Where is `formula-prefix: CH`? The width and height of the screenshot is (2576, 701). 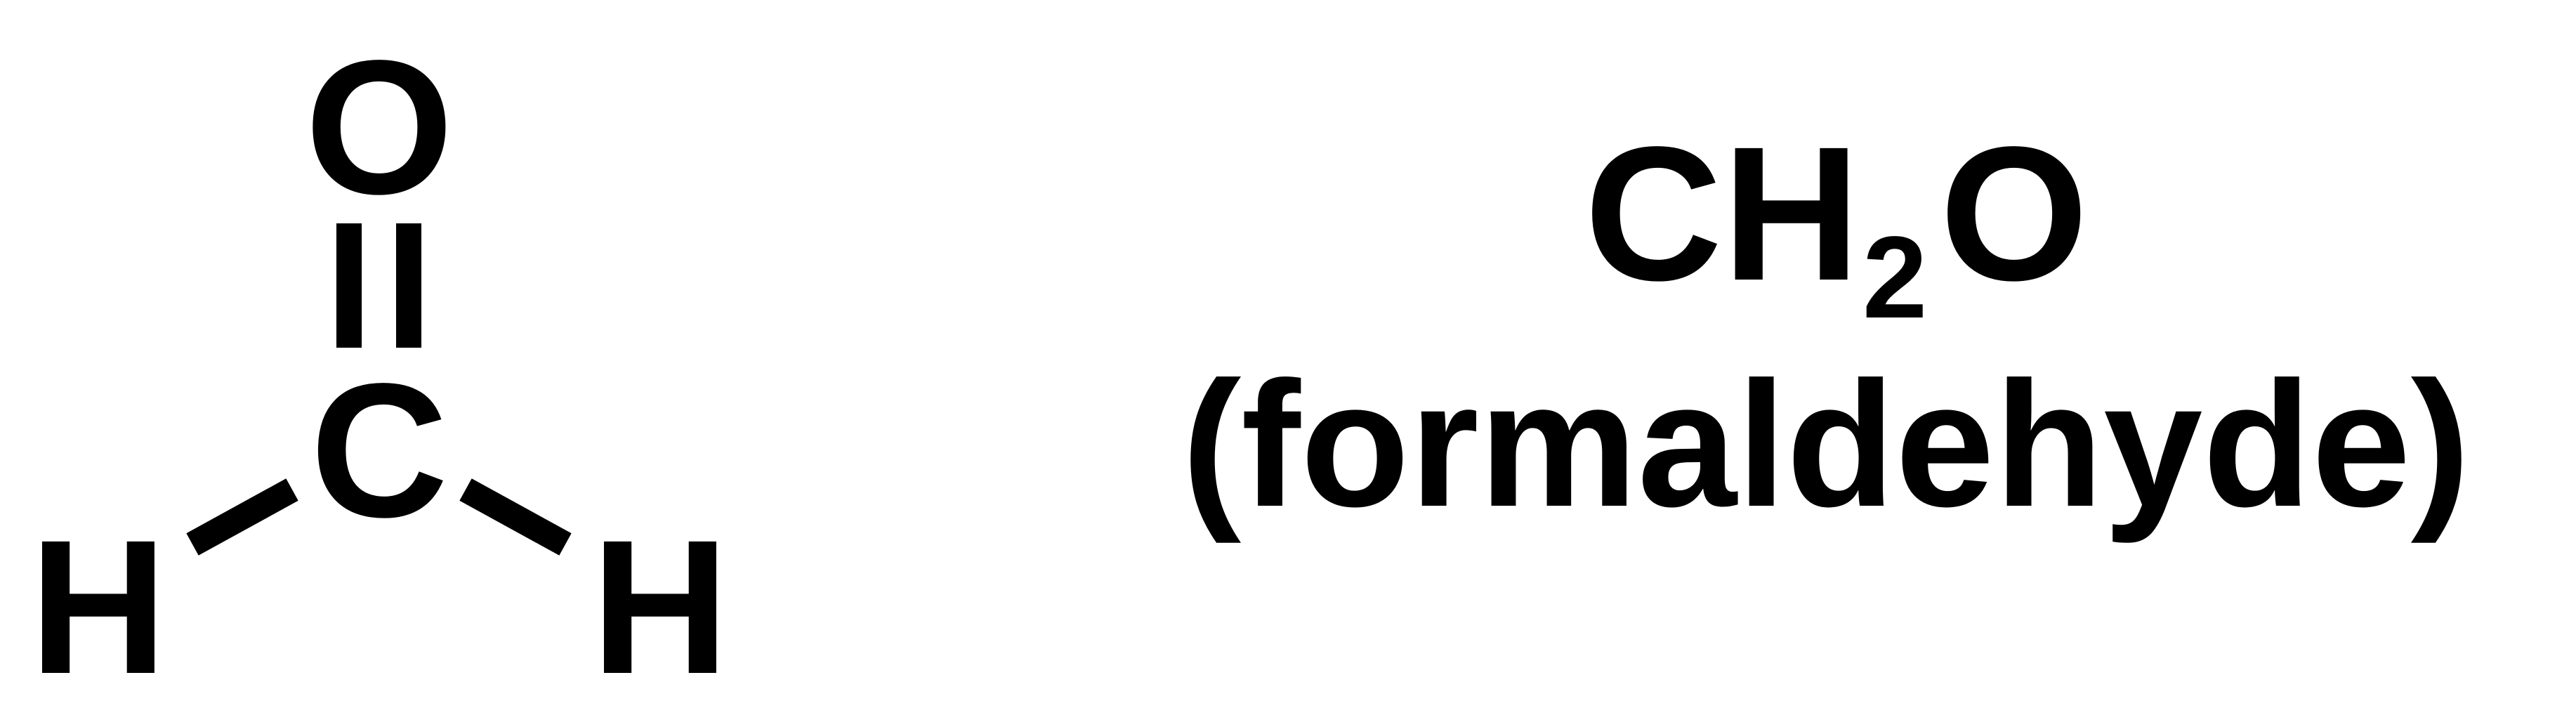 formula-prefix: CH is located at coordinates (1722, 213).